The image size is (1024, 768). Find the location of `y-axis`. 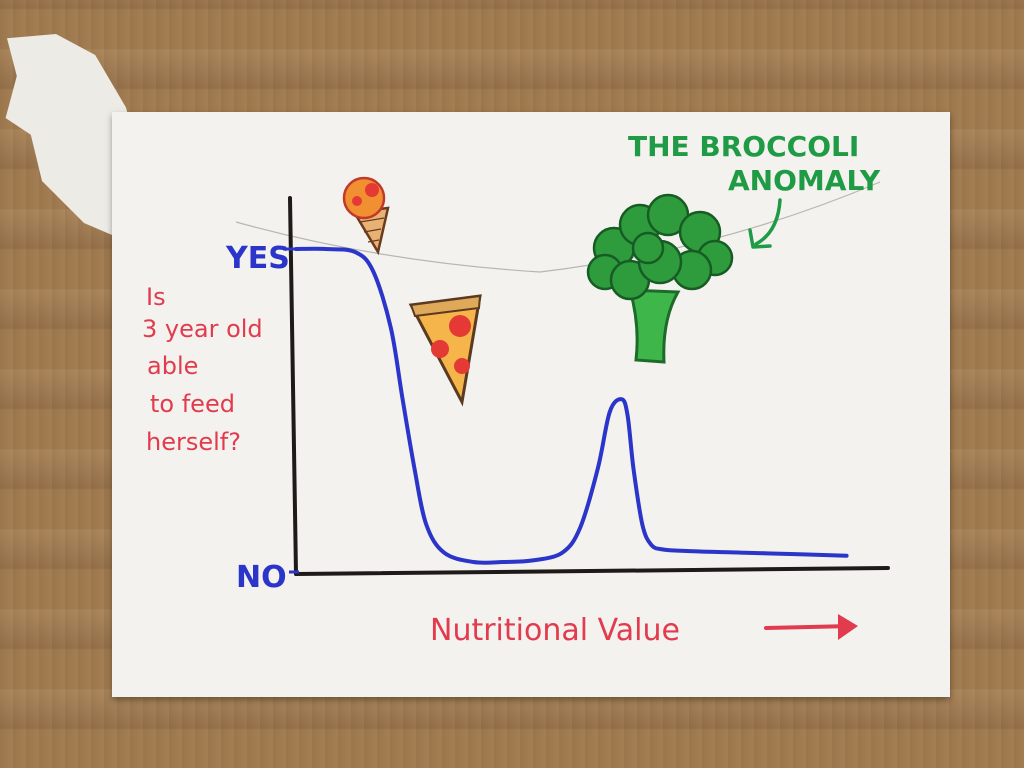

y-axis is located at coordinates (293, 386).